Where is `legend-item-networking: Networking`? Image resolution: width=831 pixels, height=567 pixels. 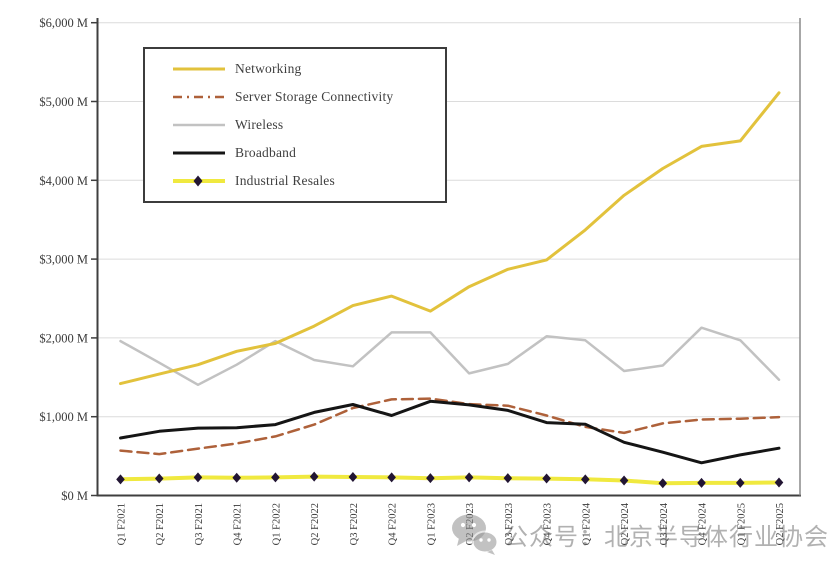
legend-item-networking: Networking is located at coordinates (308, 69).